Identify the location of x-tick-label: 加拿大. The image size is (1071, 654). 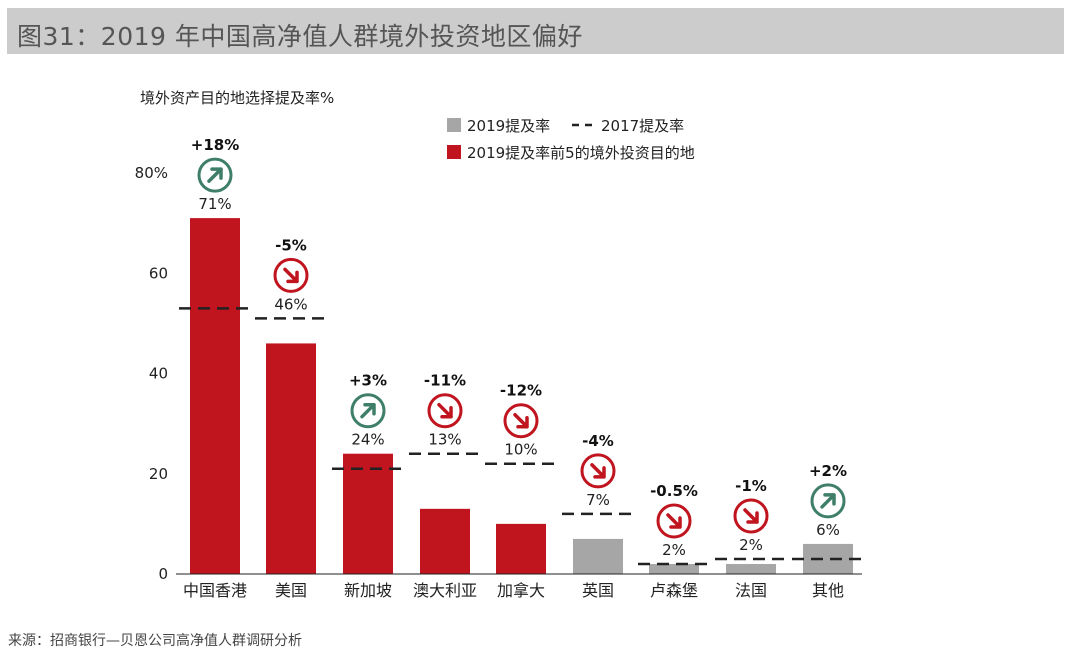
(521, 590).